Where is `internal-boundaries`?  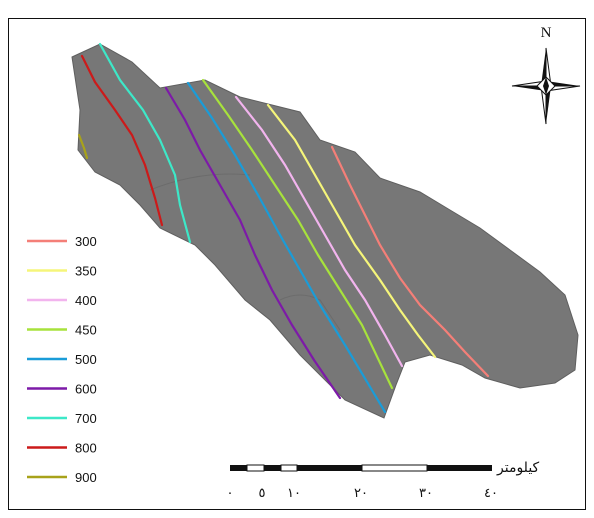
internal-boundaries is located at coordinates (245, 252).